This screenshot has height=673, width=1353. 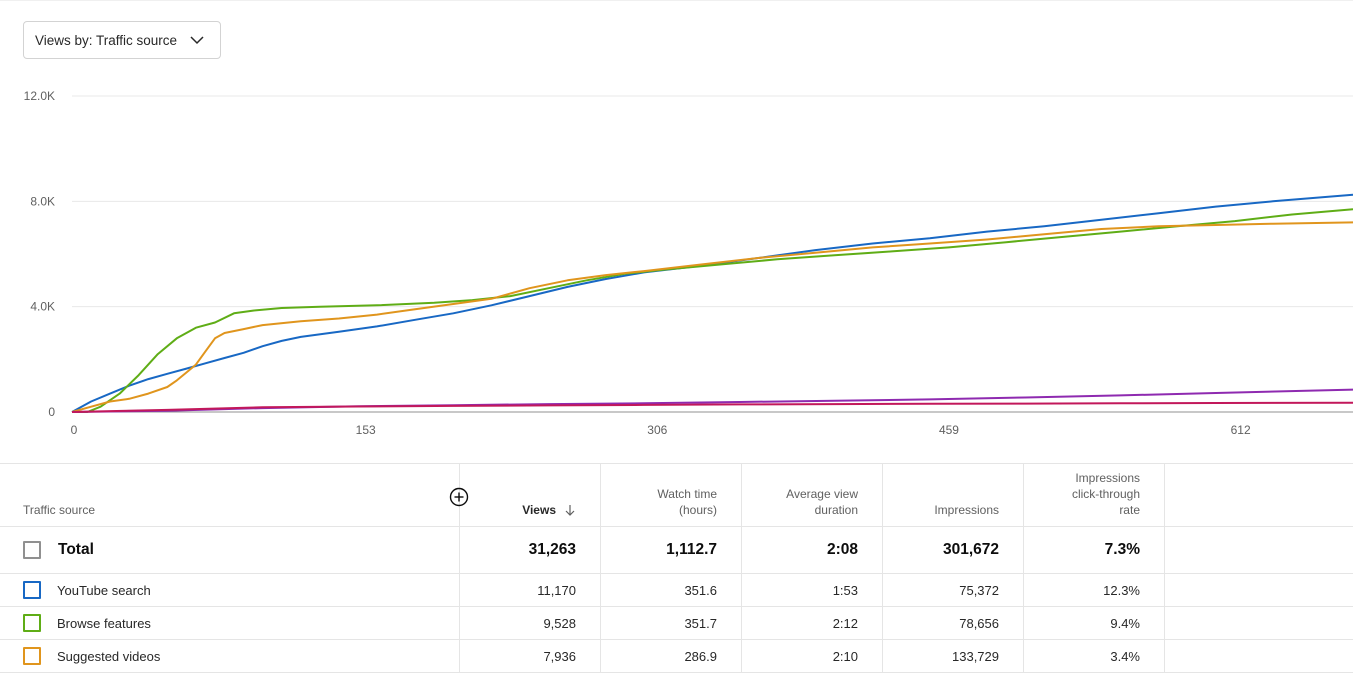 What do you see at coordinates (109, 656) in the screenshot?
I see `row-label: Suggested videos` at bounding box center [109, 656].